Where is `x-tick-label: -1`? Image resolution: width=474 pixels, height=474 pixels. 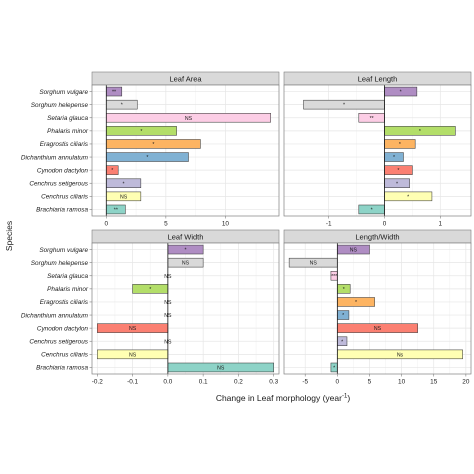 x-tick-label: -1 is located at coordinates (329, 224).